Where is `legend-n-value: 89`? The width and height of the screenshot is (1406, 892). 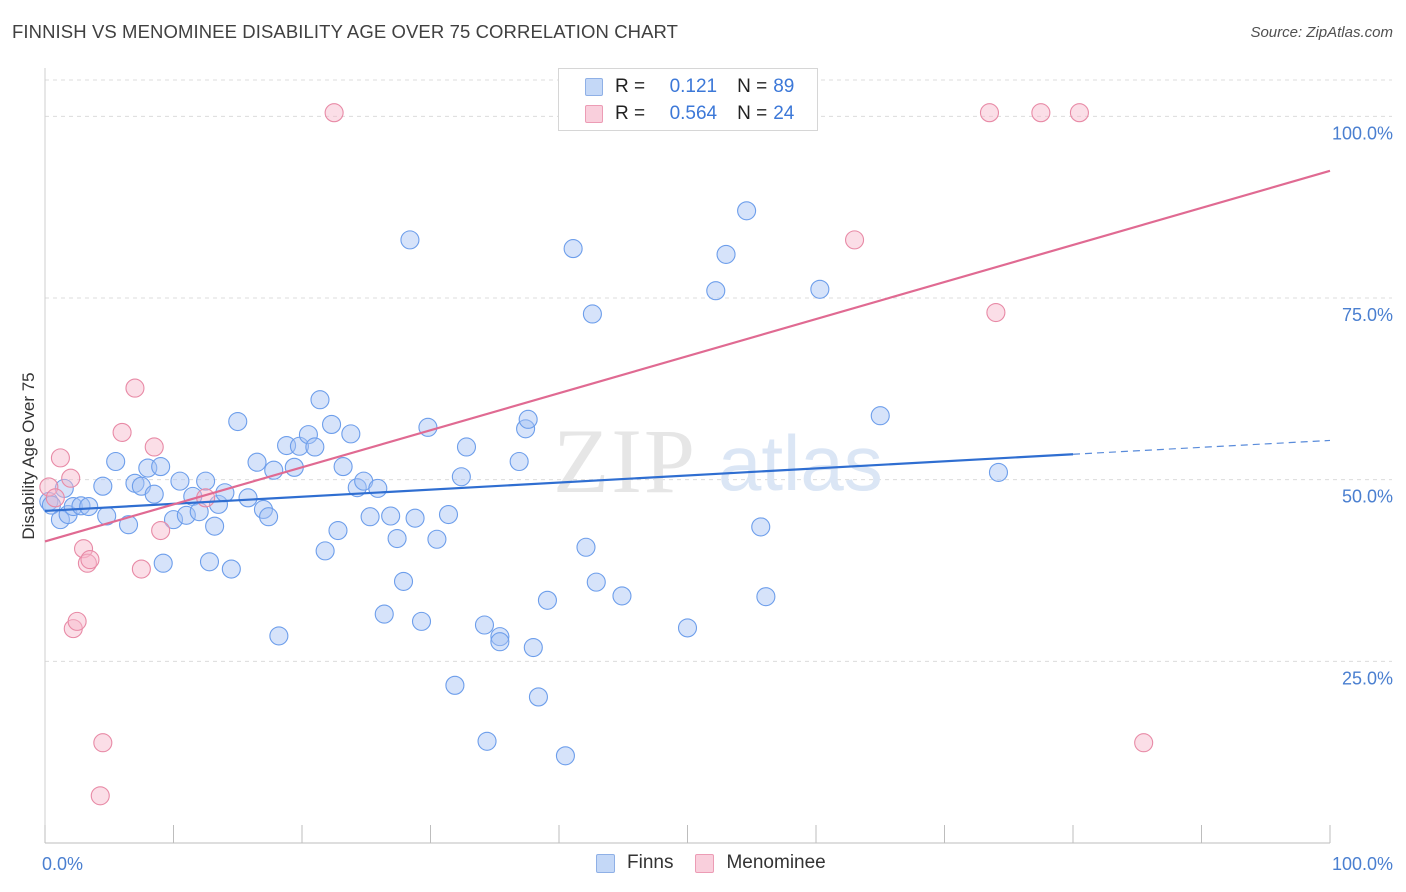 legend-n-value: 89 is located at coordinates (784, 86).